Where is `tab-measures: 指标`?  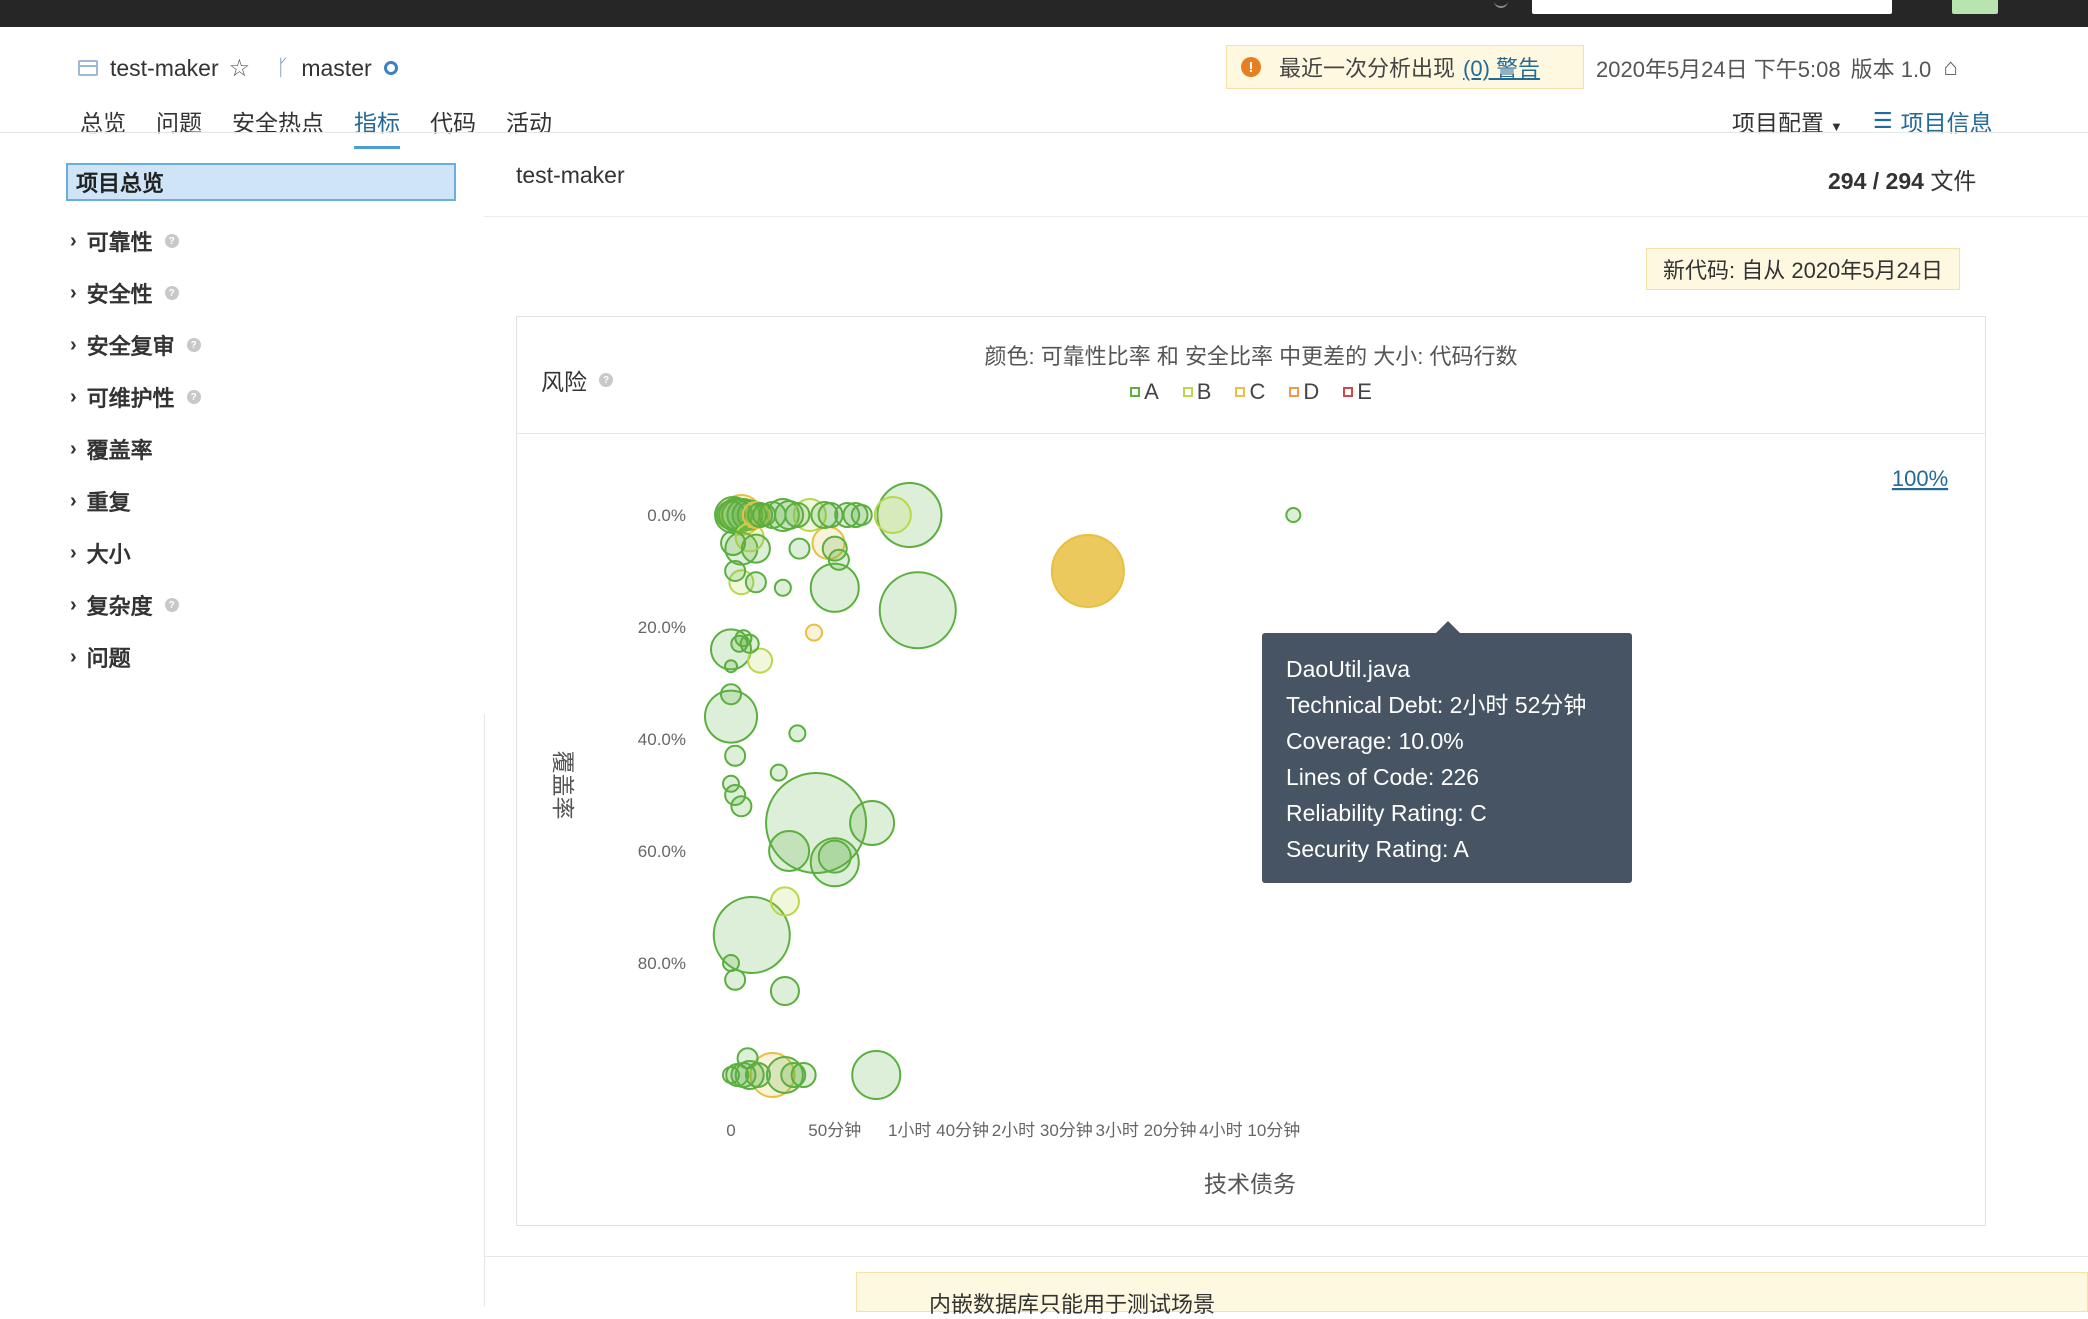 tab-measures: 指标 is located at coordinates (377, 126).